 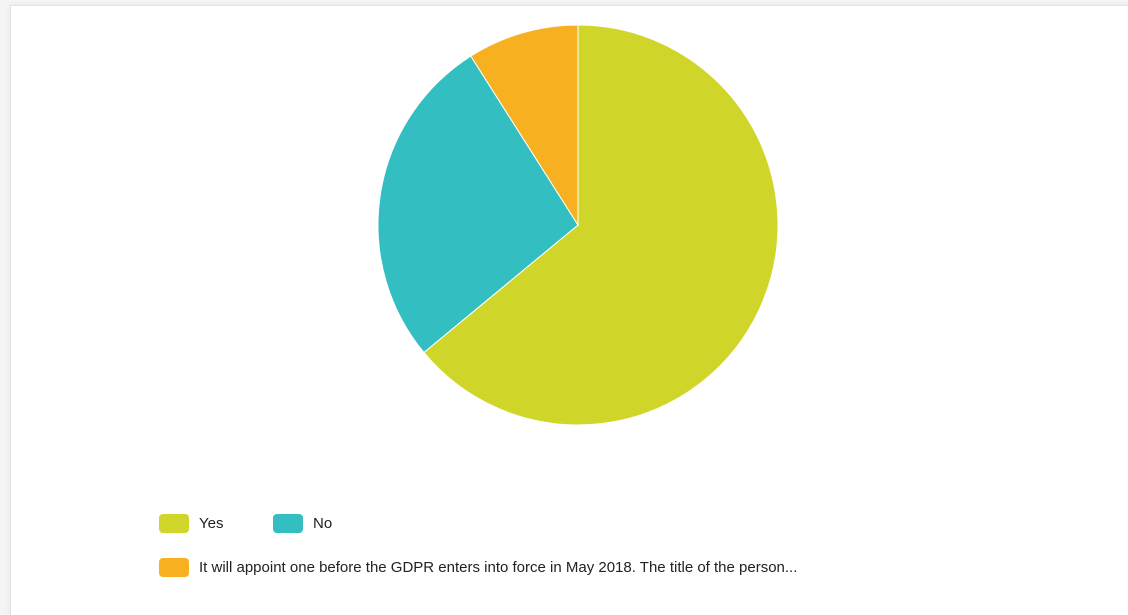 I want to click on legend-swatch-yes, so click(x=174, y=523).